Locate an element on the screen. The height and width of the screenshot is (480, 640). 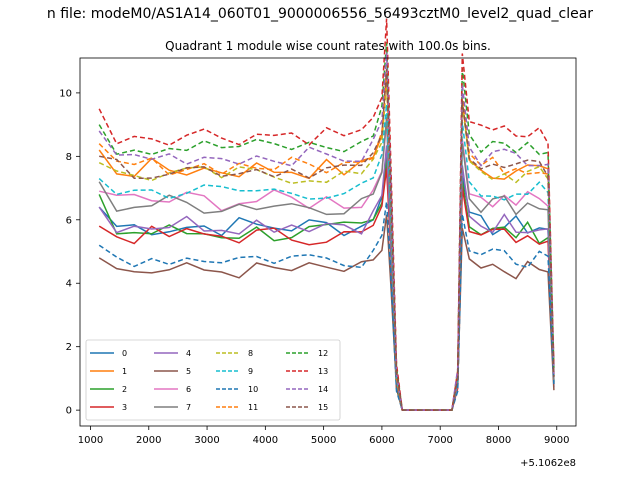
y-tick-label: 10 is located at coordinates (65, 93).